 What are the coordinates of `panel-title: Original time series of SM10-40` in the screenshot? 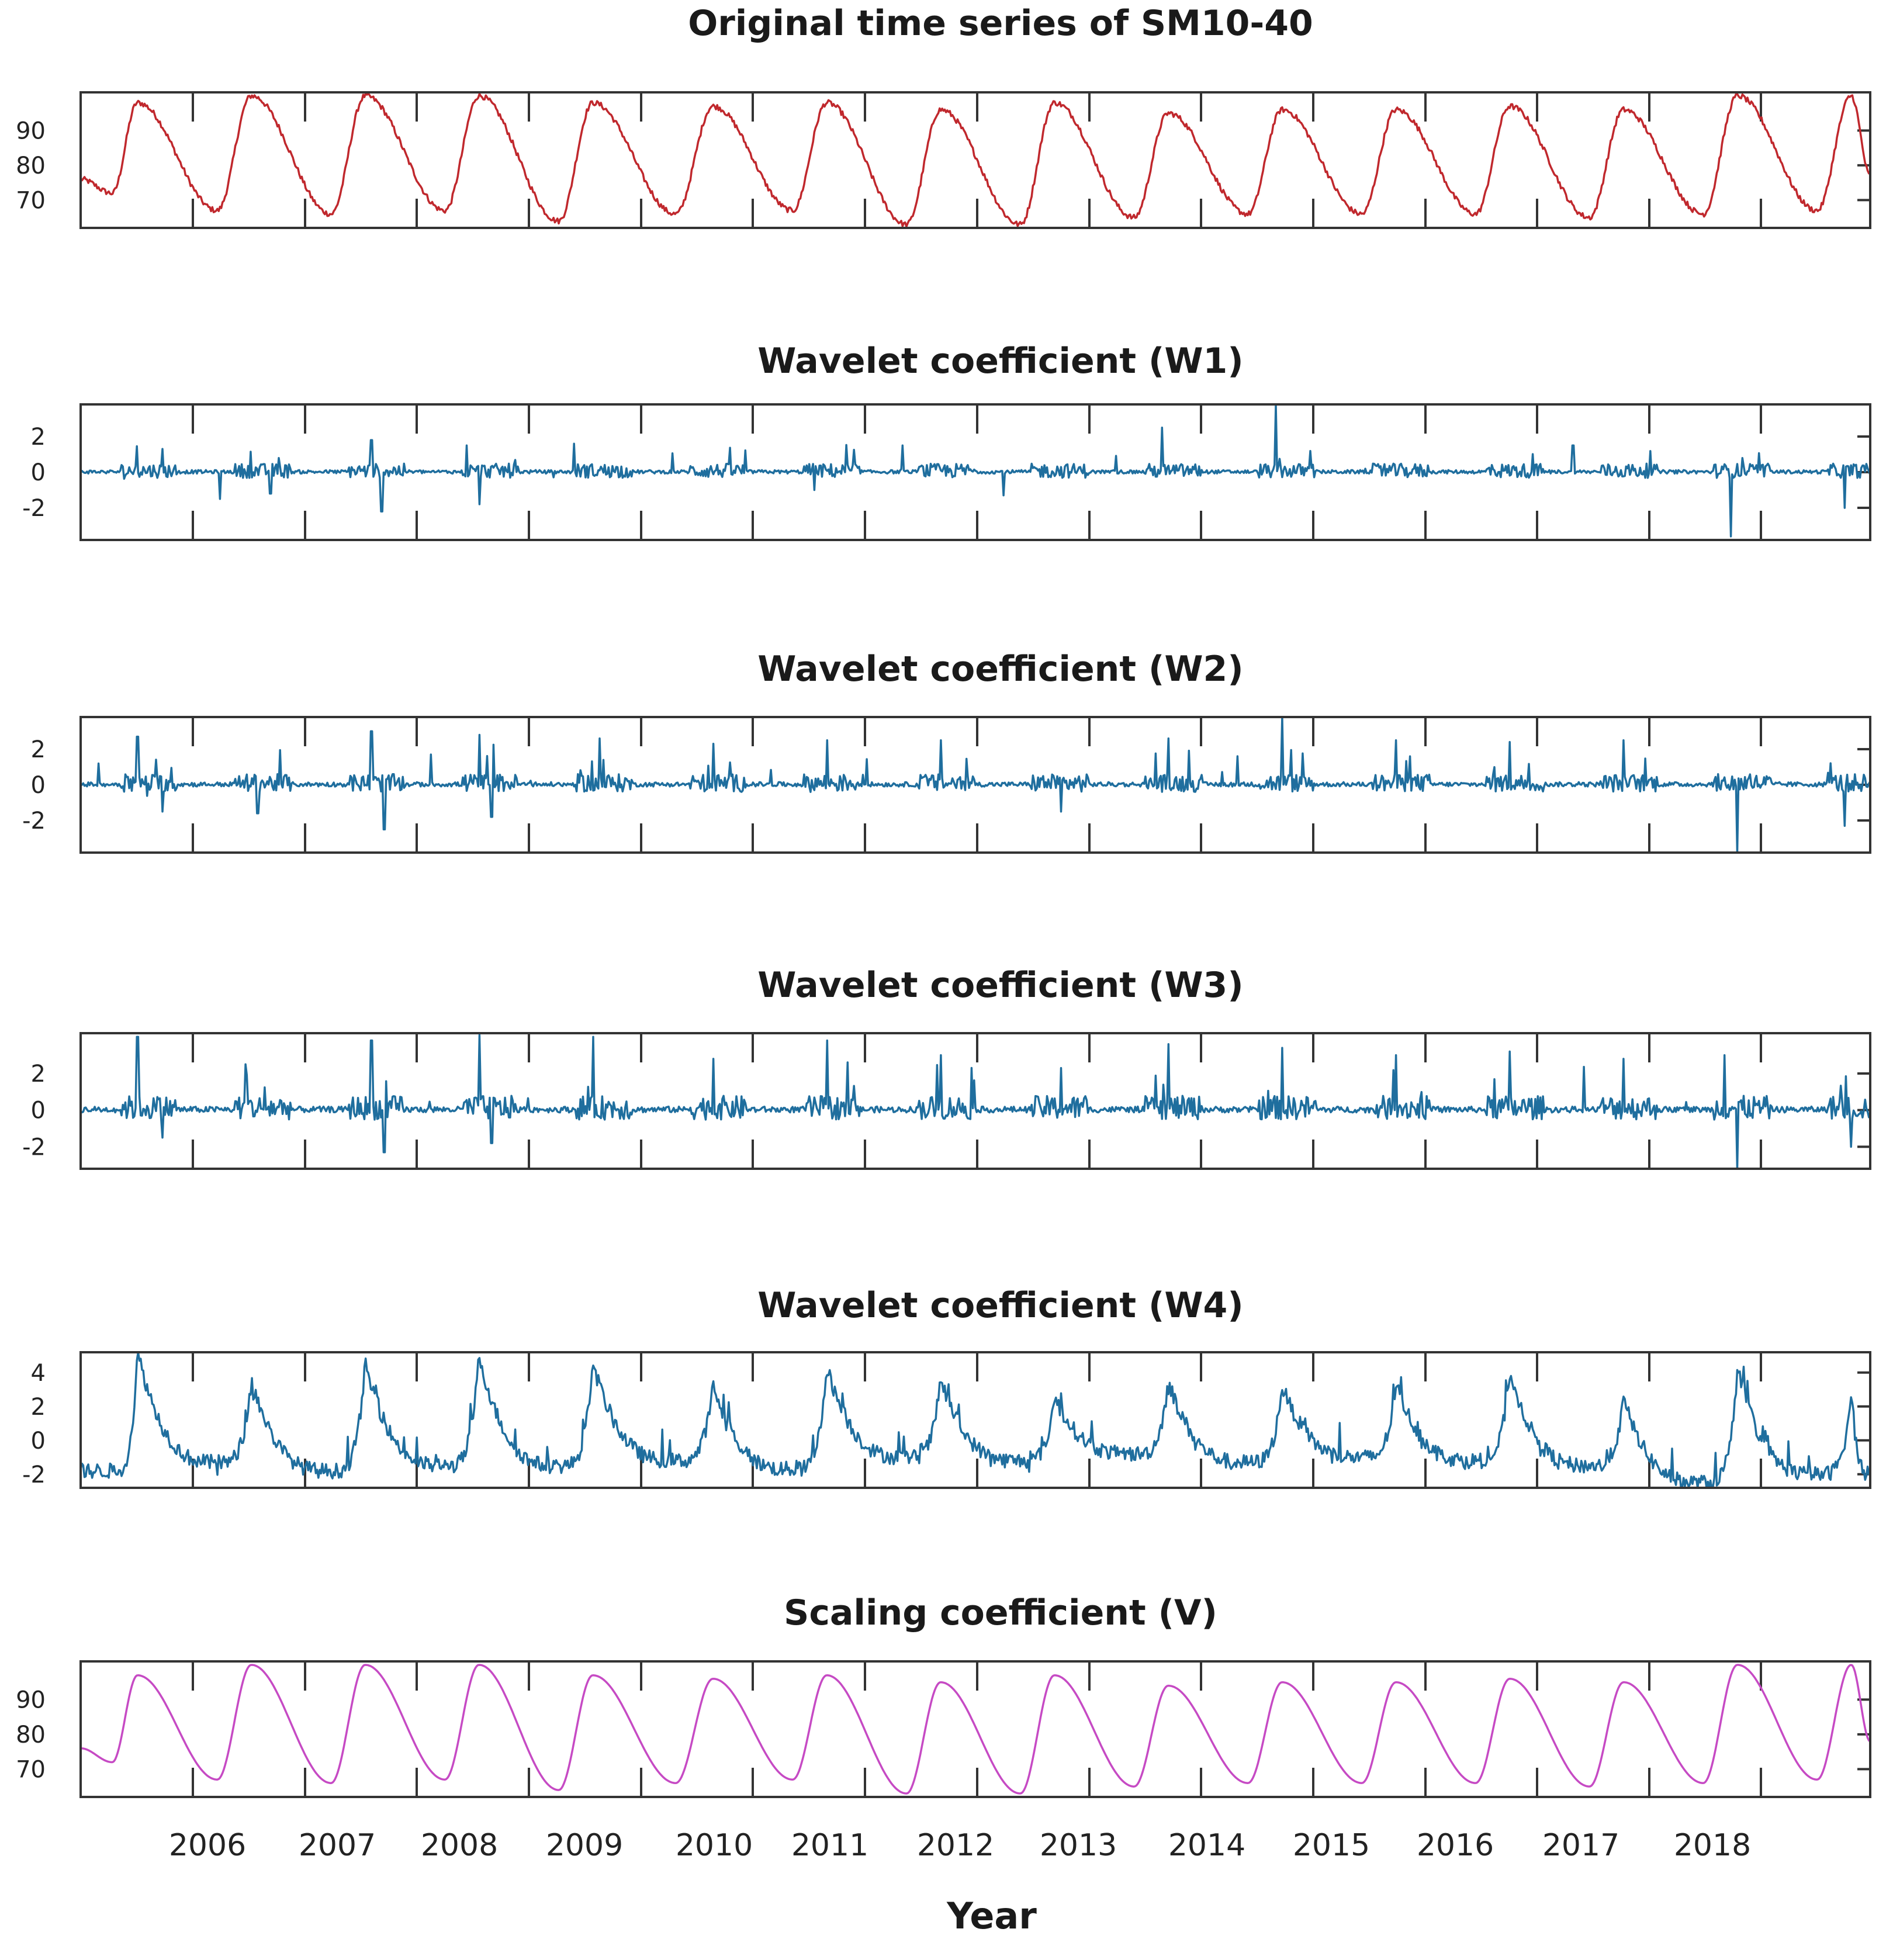 It's located at (1000, 23).